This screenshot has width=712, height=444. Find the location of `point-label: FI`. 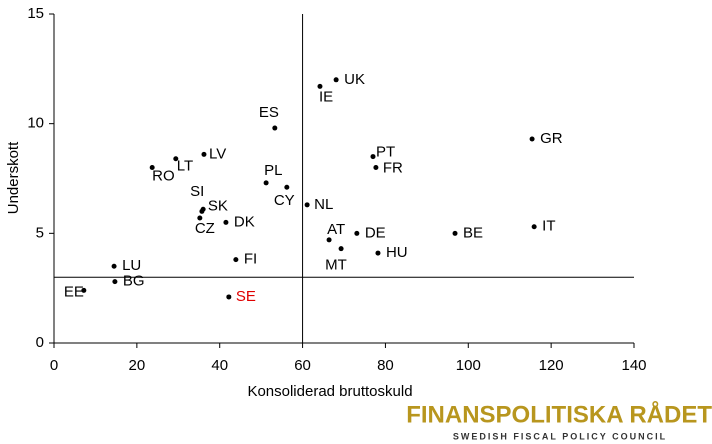

point-label: FI is located at coordinates (250, 259).